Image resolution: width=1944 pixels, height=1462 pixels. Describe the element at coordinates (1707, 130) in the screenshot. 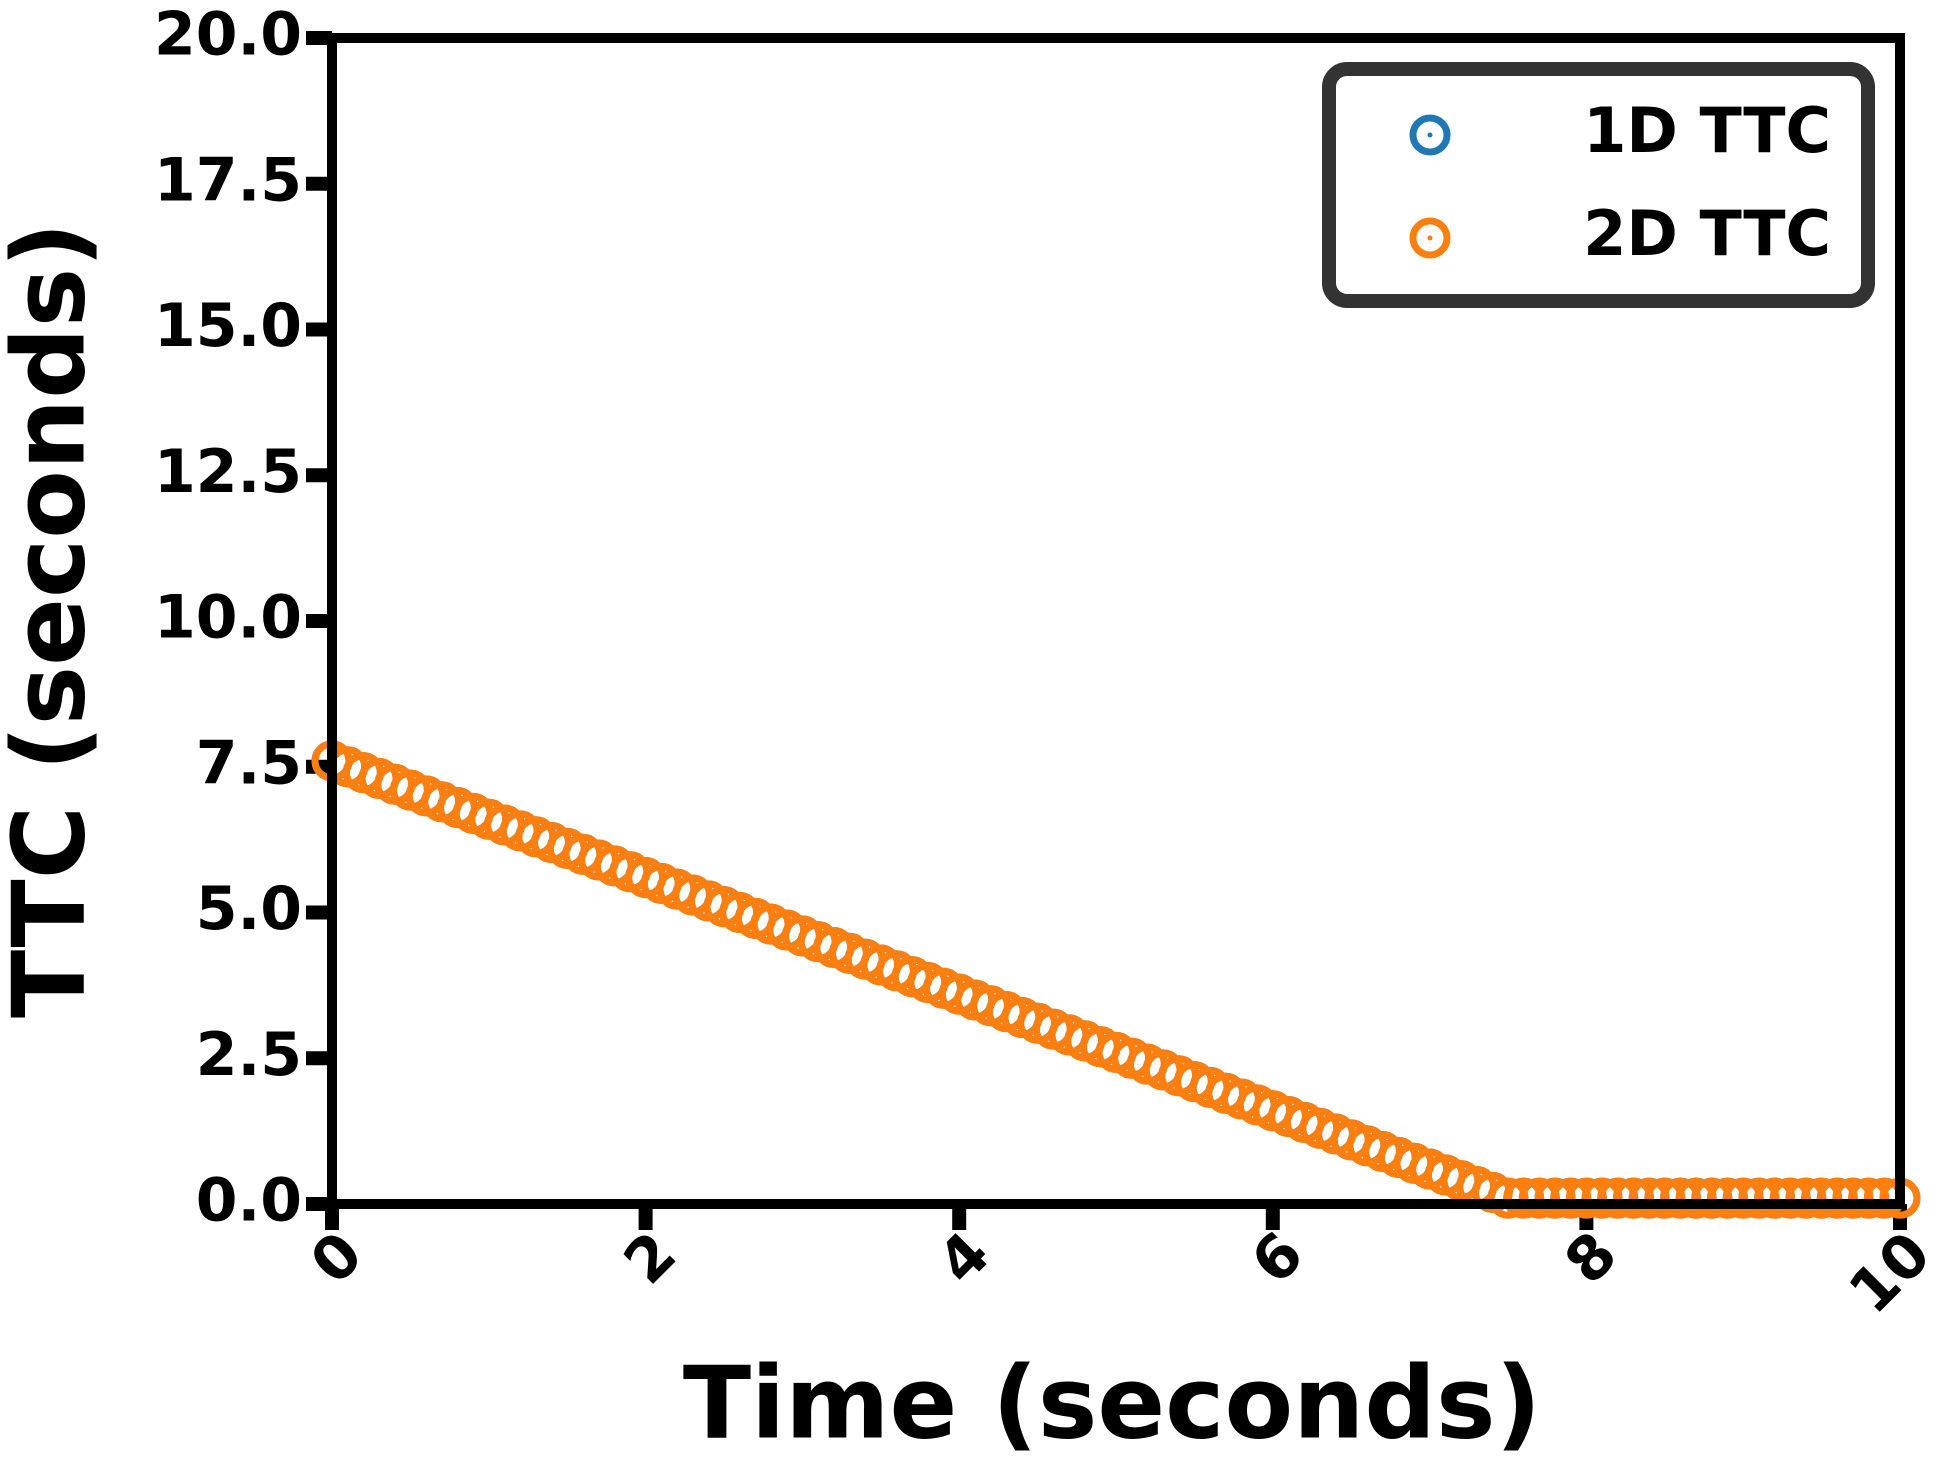

I see `legend-label: 1D TTC` at that location.